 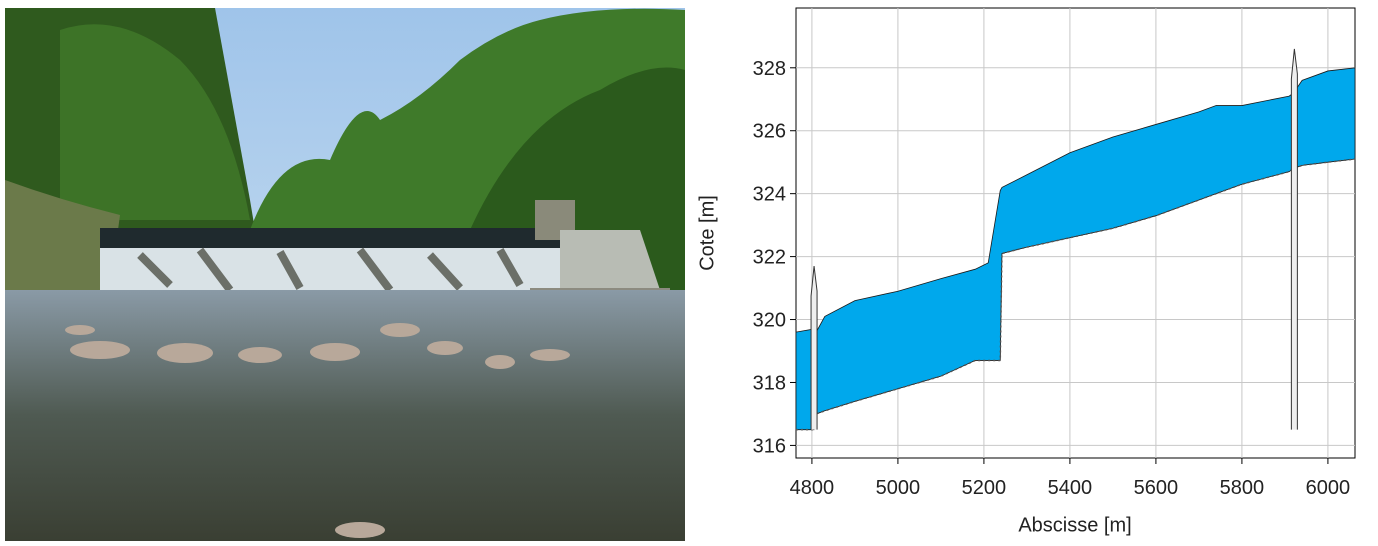 What do you see at coordinates (707, 233) in the screenshot?
I see `y-axis-label: Cote [m]` at bounding box center [707, 233].